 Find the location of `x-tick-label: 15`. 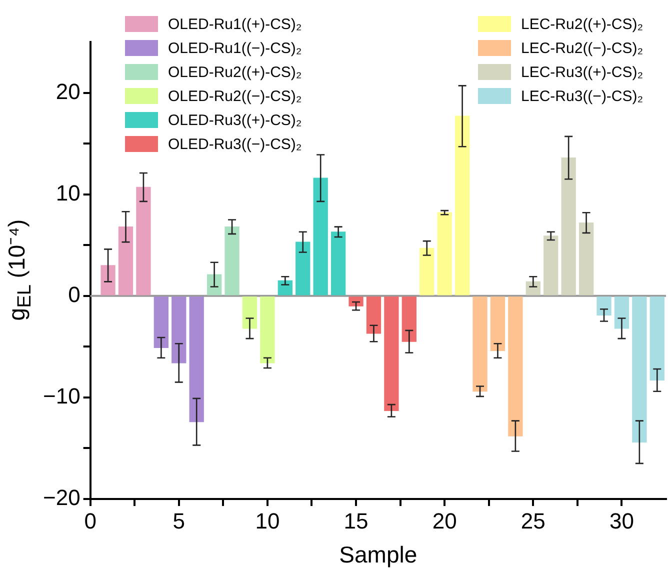

x-tick-label: 15 is located at coordinates (356, 521).